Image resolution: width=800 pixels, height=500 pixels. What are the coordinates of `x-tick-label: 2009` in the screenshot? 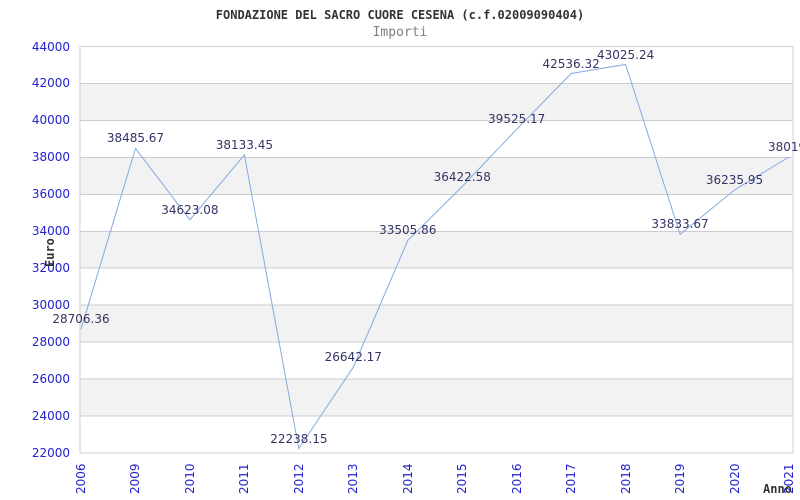 It's located at (135, 478).